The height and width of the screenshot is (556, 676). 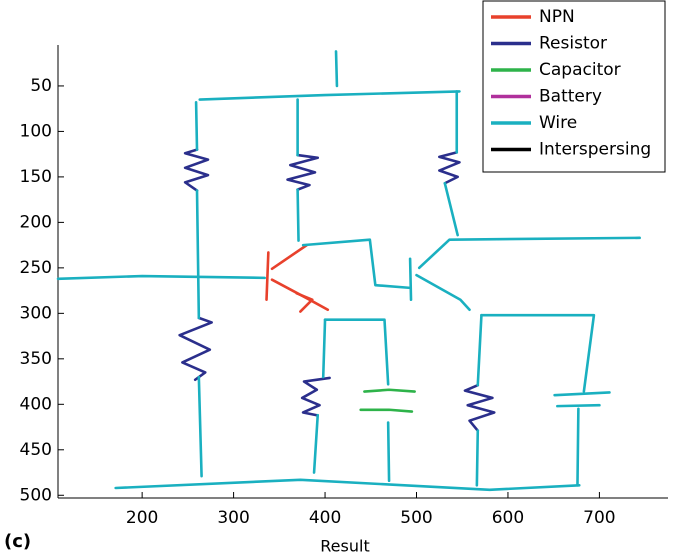 I want to click on x-tick-label: 700, so click(x=599, y=518).